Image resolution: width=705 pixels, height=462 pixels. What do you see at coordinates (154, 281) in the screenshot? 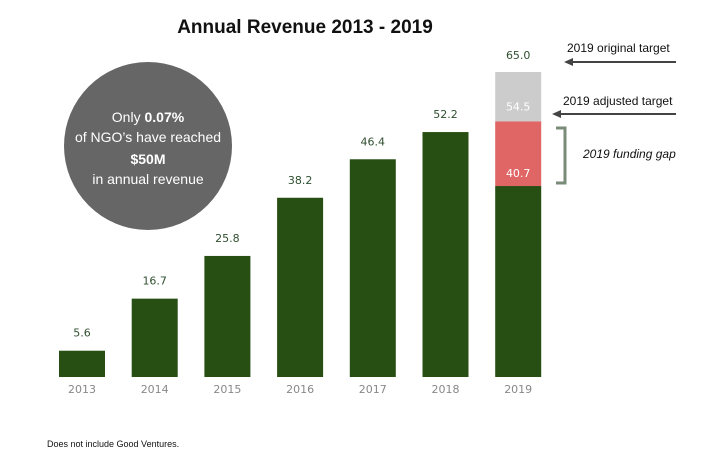
I see `value-label-2014: 16.7` at bounding box center [154, 281].